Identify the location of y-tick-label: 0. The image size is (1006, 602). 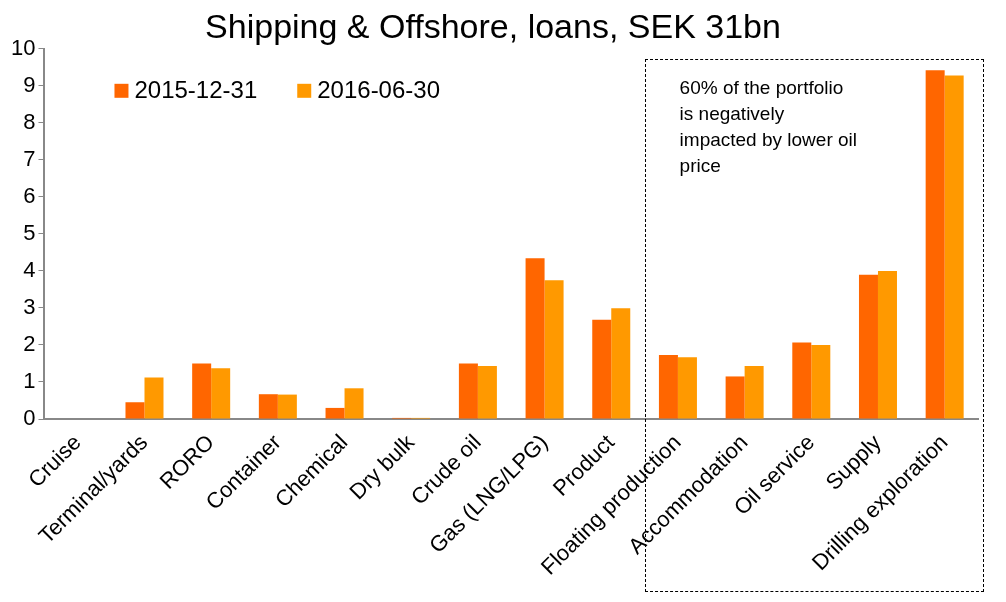
(29, 418).